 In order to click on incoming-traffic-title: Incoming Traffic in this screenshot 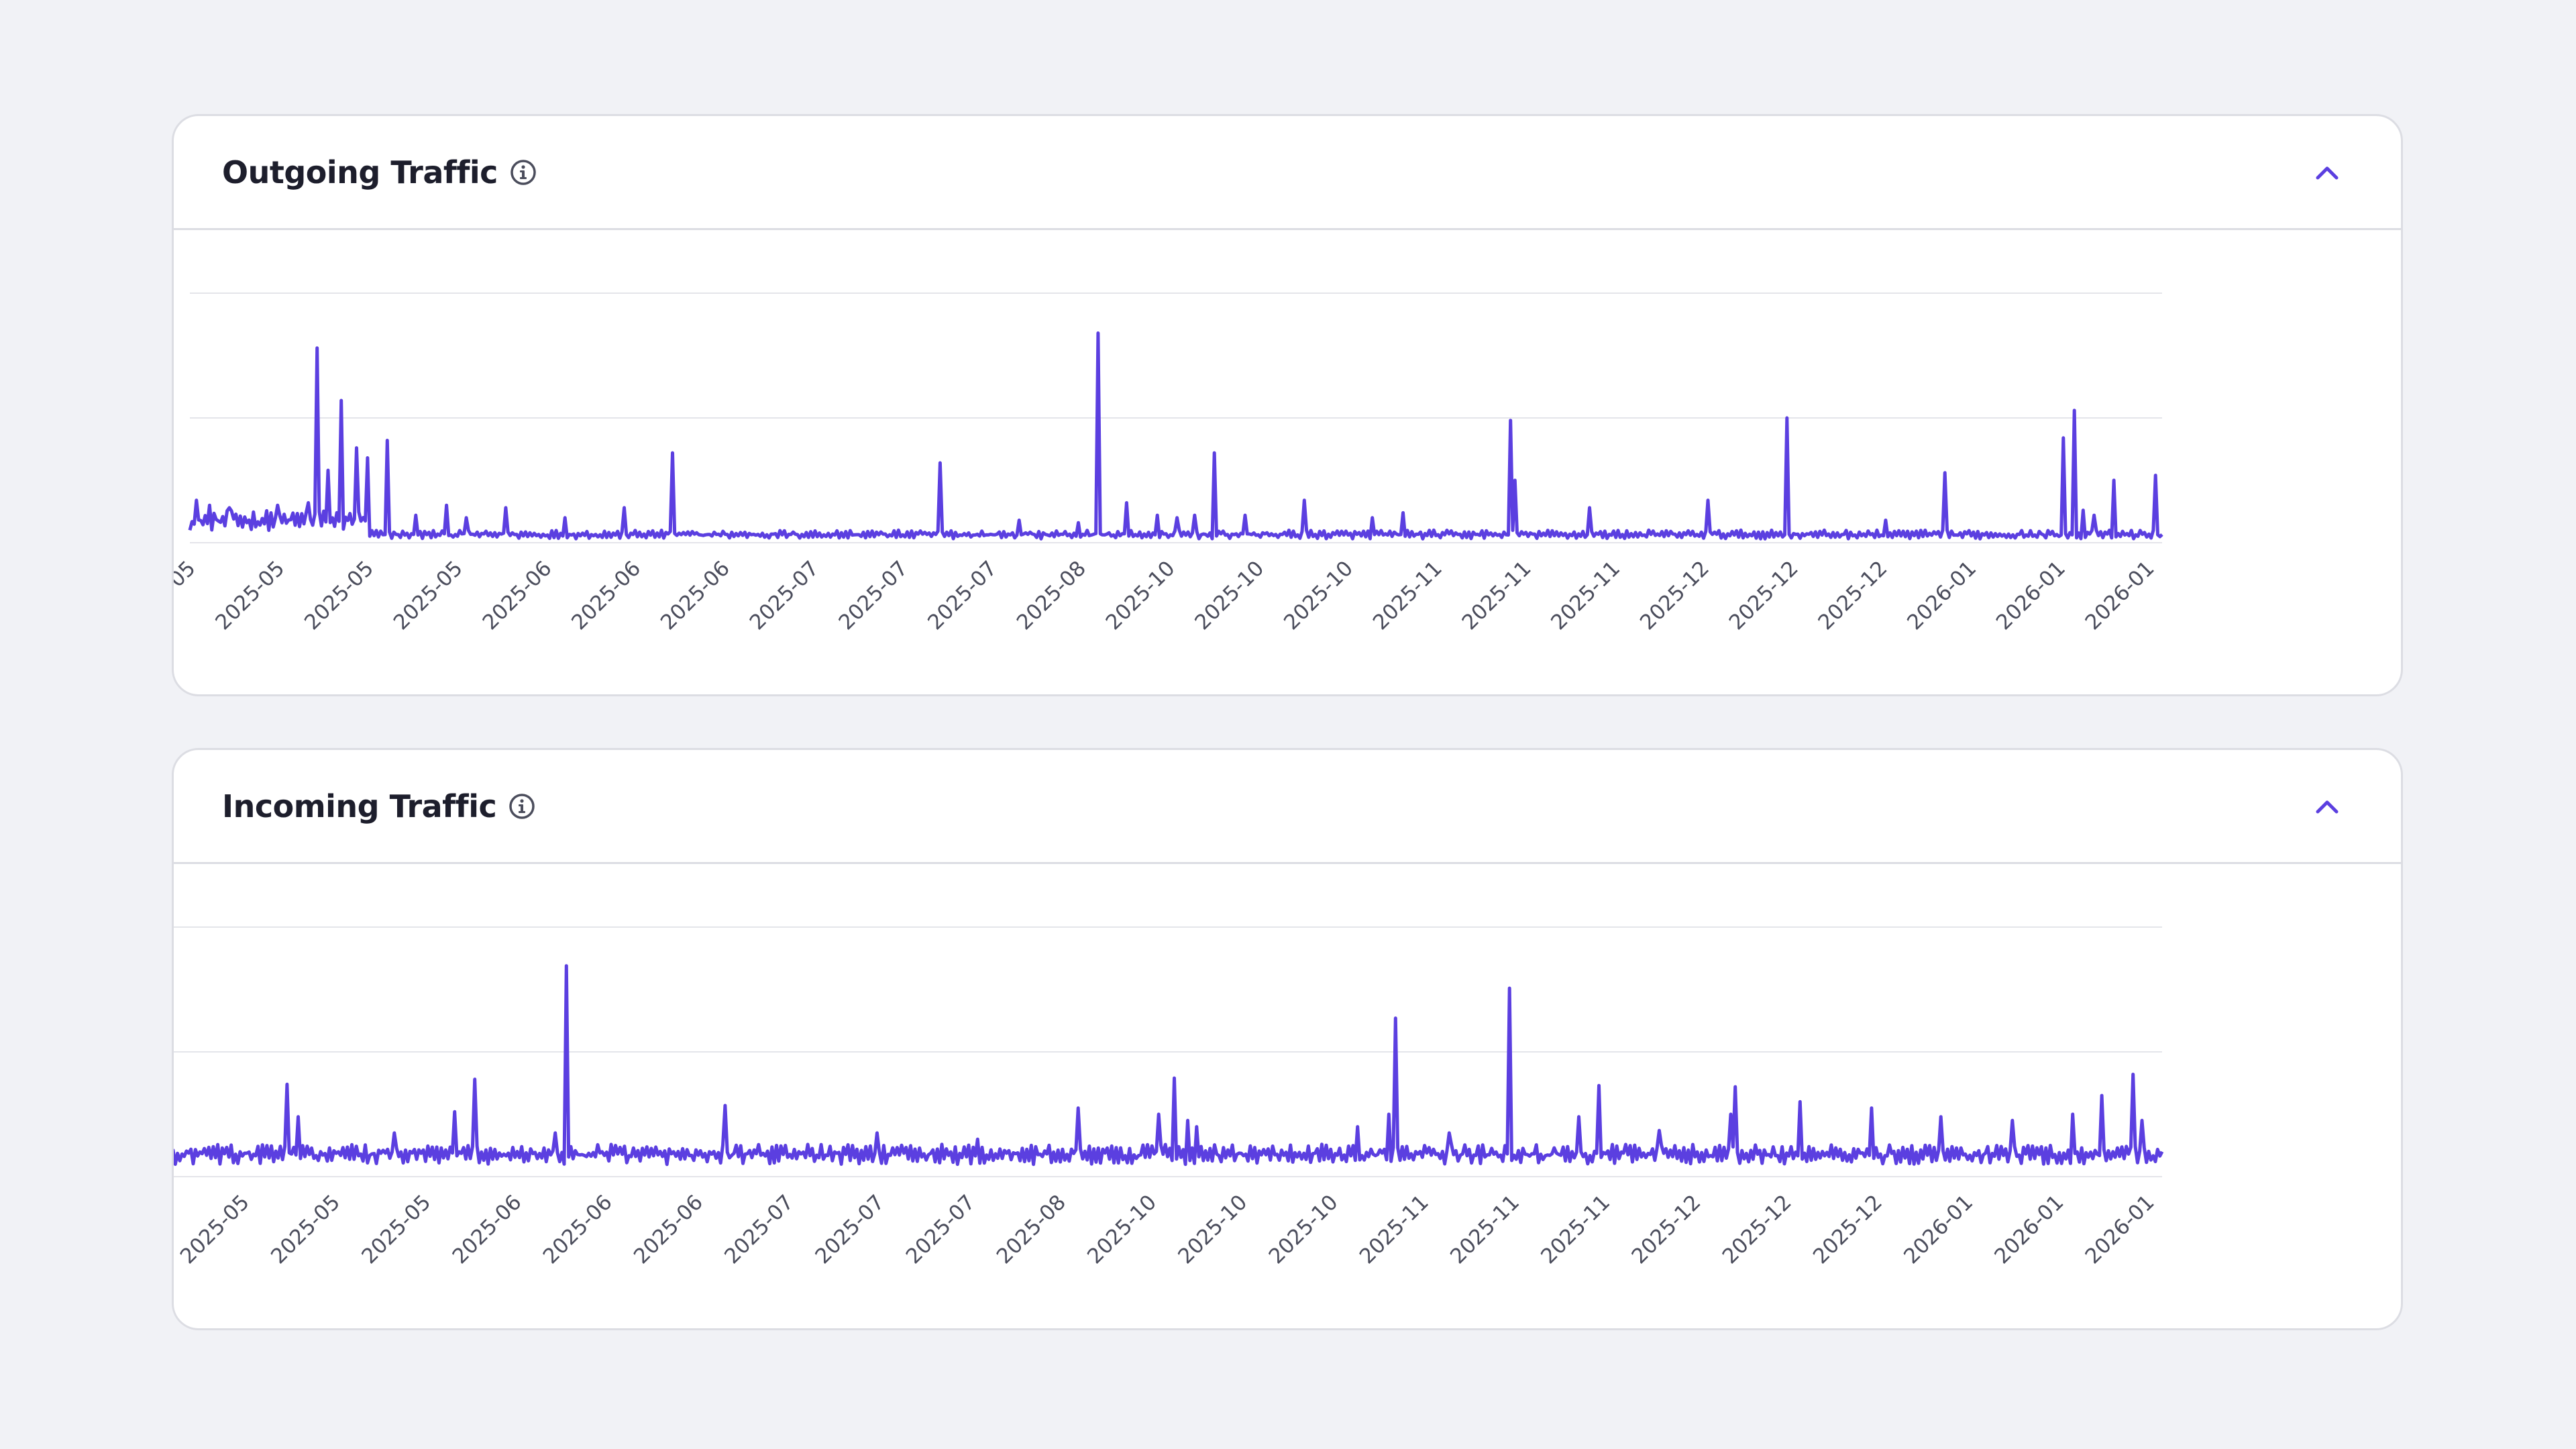, I will do `click(359, 806)`.